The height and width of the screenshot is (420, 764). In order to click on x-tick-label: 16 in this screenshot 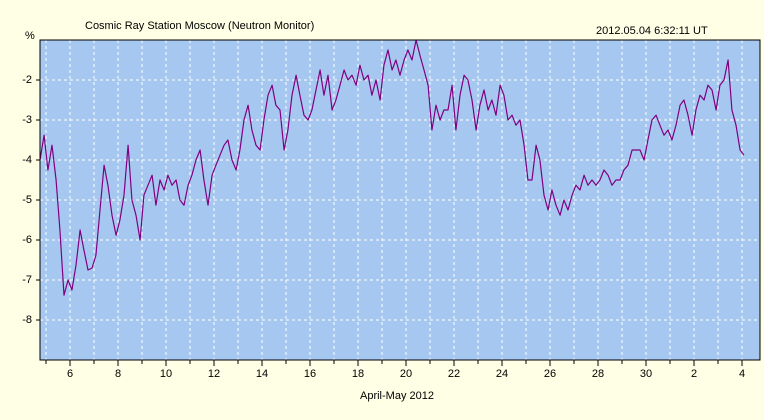, I will do `click(310, 374)`.